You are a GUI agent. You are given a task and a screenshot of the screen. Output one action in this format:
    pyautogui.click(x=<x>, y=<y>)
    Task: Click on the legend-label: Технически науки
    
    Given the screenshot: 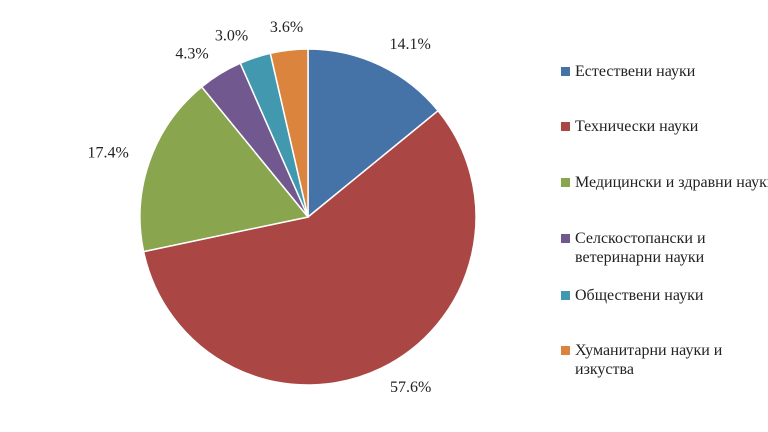 What is the action you would take?
    pyautogui.click(x=637, y=126)
    